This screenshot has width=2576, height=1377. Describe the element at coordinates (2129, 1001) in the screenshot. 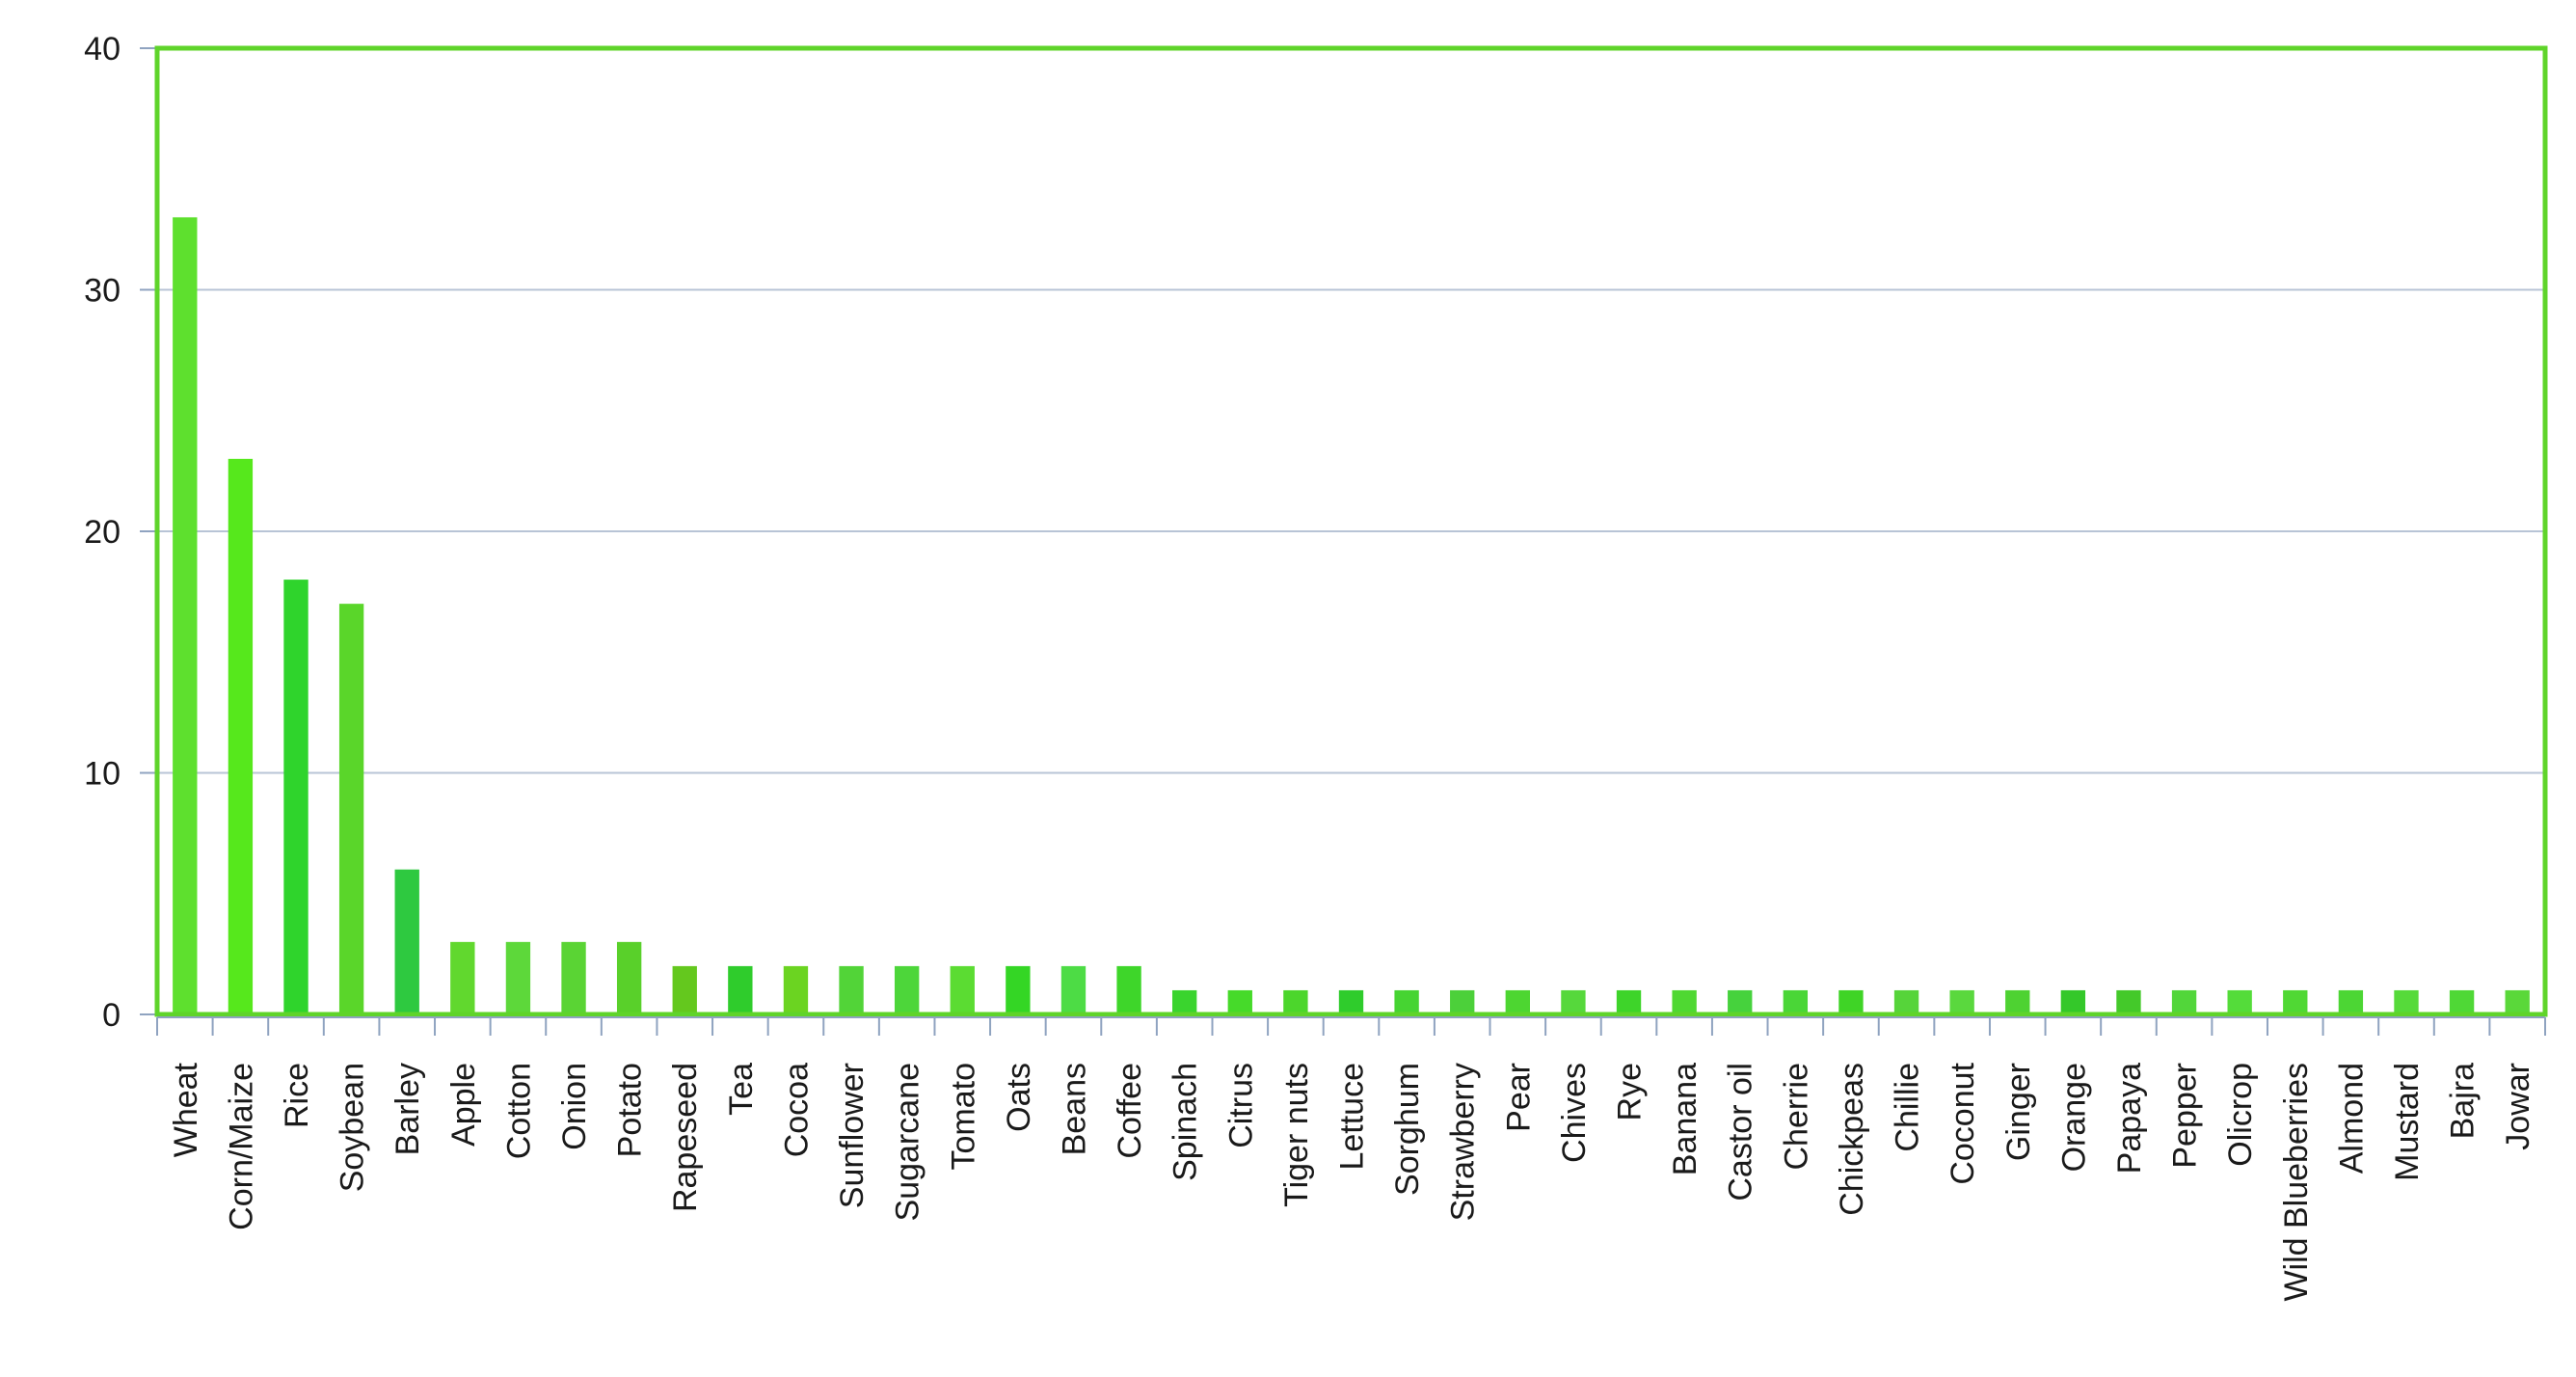

I see `bar-papaya` at that location.